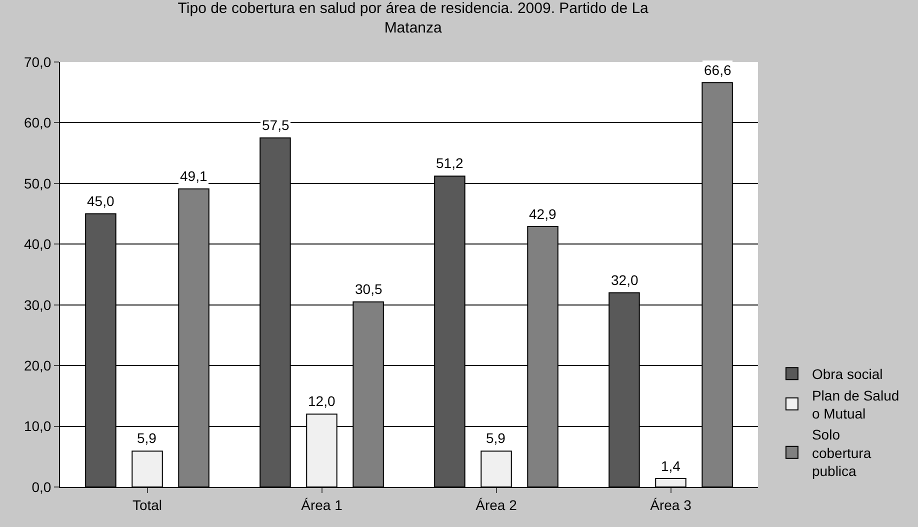  I want to click on x-tick-label: Total, so click(147, 504).